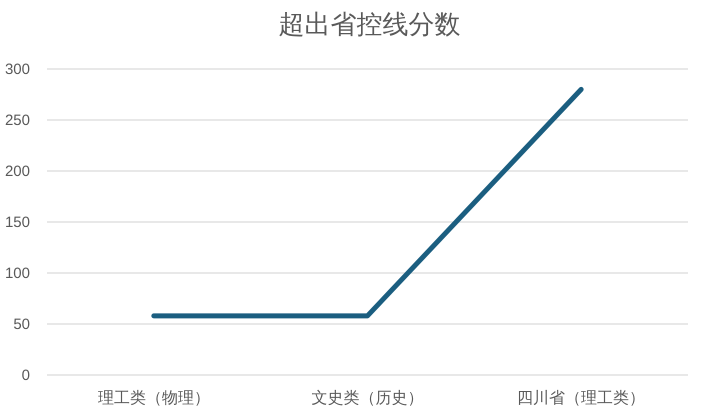  Describe the element at coordinates (26, 375) in the screenshot. I see `y-tick-label: 0` at that location.